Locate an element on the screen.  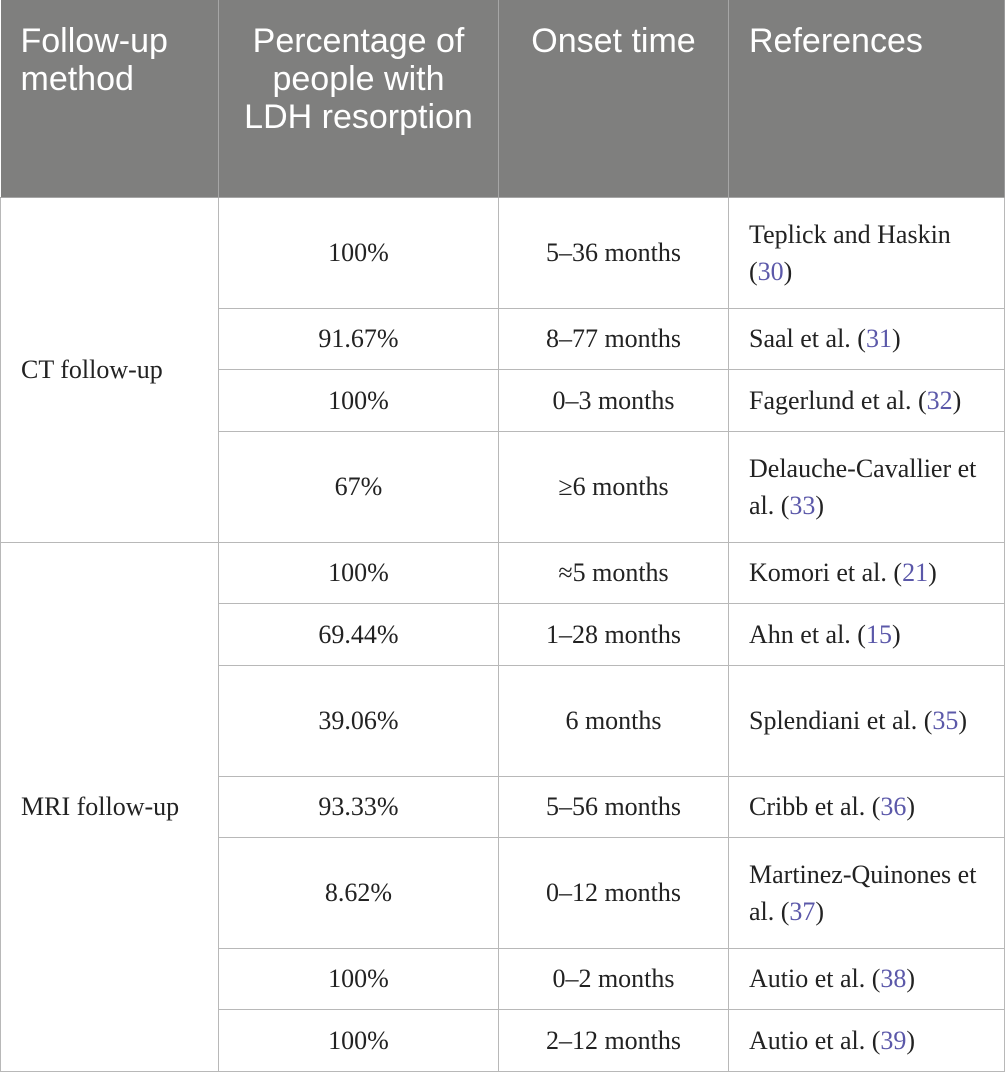
header-onset-time: Onset time is located at coordinates (613, 99).